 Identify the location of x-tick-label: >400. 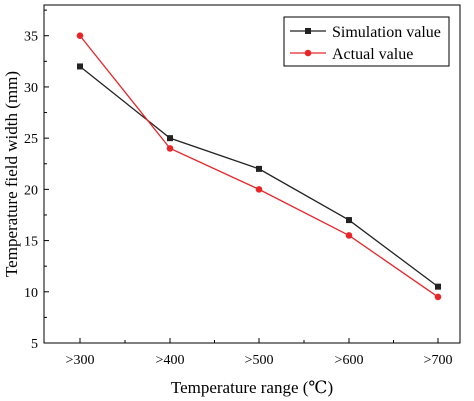
(170, 360).